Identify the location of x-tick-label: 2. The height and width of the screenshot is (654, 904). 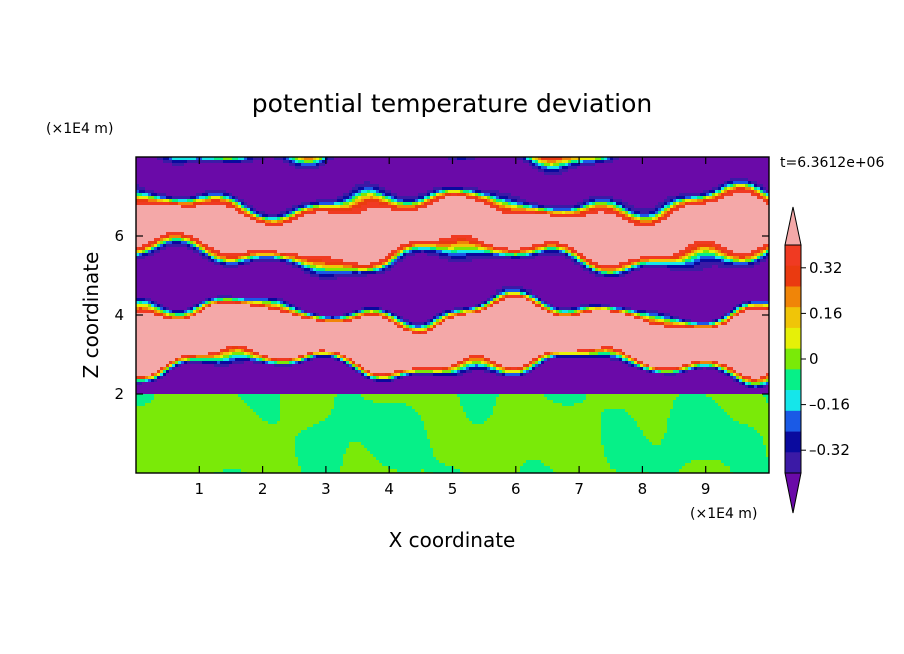
(263, 489).